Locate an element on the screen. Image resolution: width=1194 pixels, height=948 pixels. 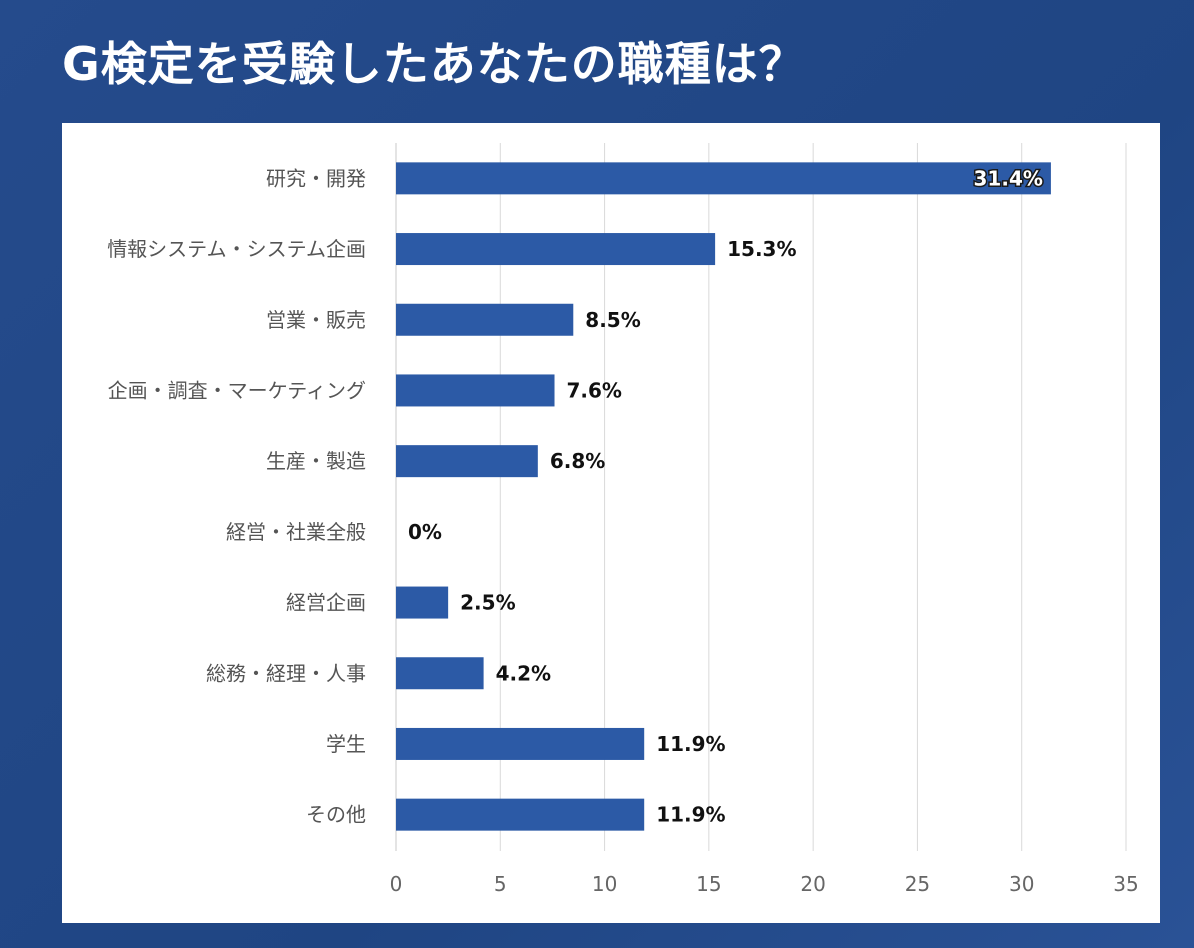
data-label: 0% is located at coordinates (425, 532).